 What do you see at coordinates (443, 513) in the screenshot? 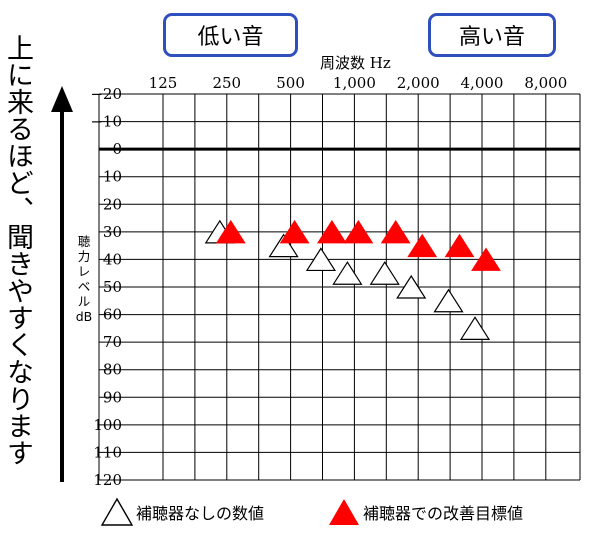
I see `legend-label-with-aid: 補聴器での改善目標値` at bounding box center [443, 513].